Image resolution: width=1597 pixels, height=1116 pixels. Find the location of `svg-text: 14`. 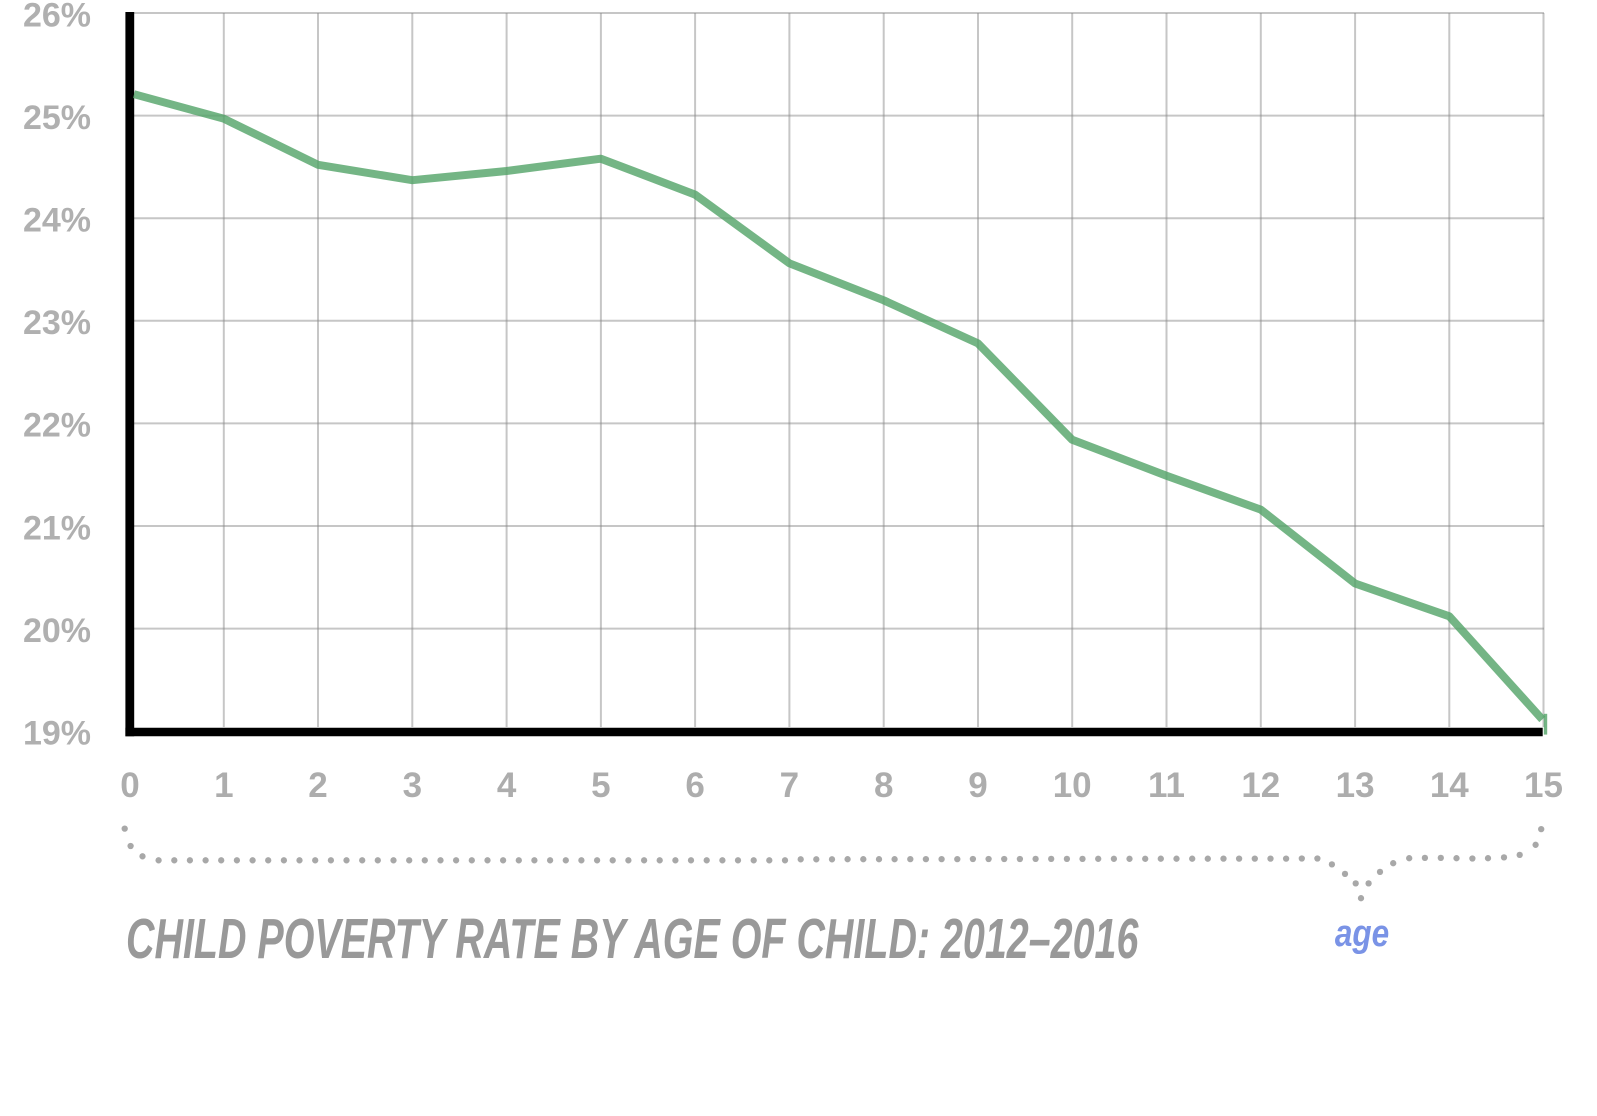

svg-text: 14 is located at coordinates (1449, 785).